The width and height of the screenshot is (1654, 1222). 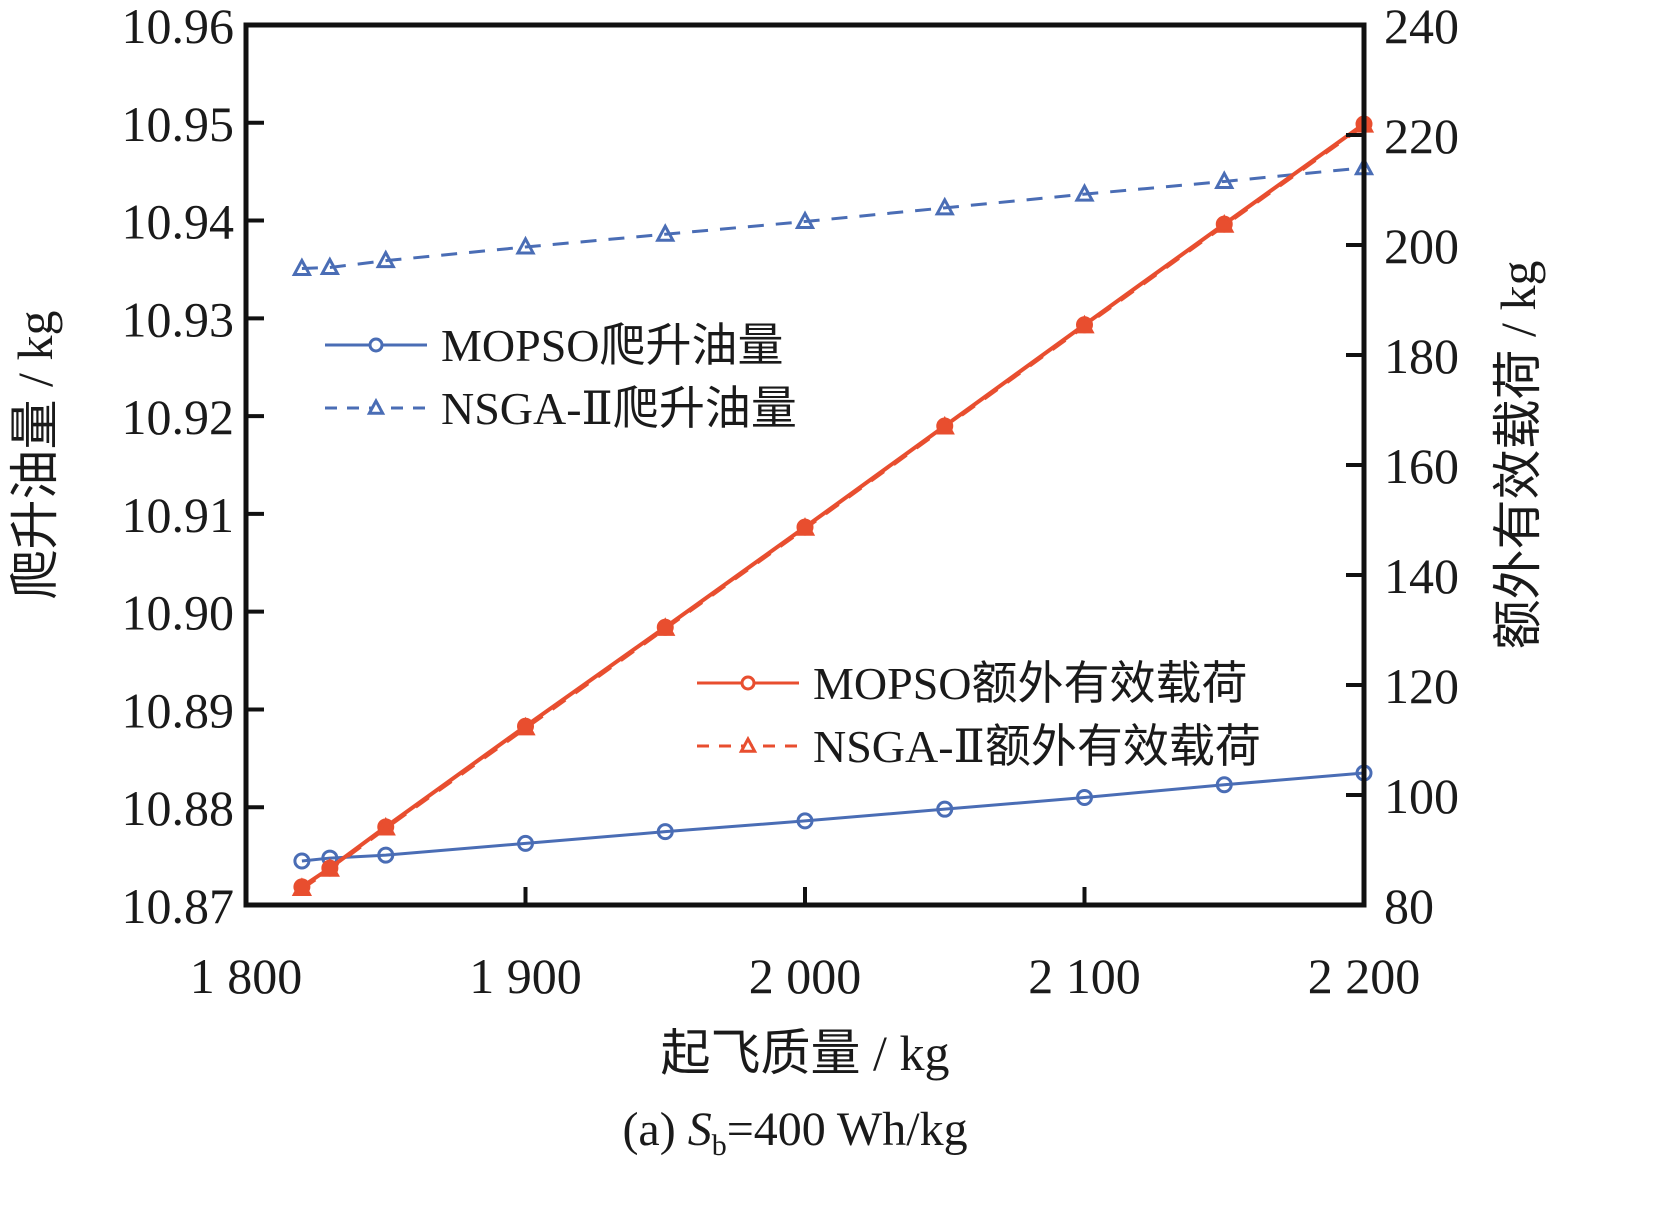 I want to click on x-tick-label: 1 900, so click(x=525, y=976).